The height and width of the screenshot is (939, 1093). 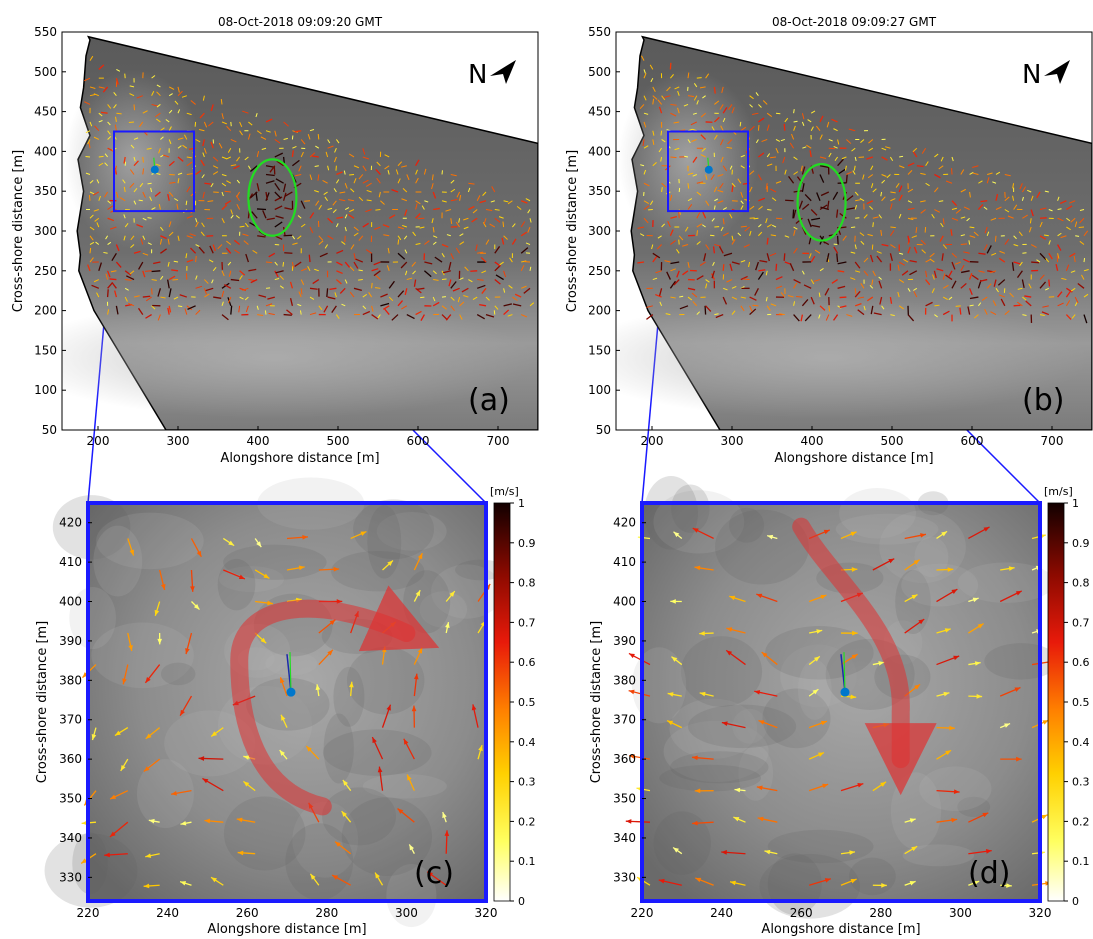 What do you see at coordinates (45, 311) in the screenshot?
I see `y-tick-label: 200` at bounding box center [45, 311].